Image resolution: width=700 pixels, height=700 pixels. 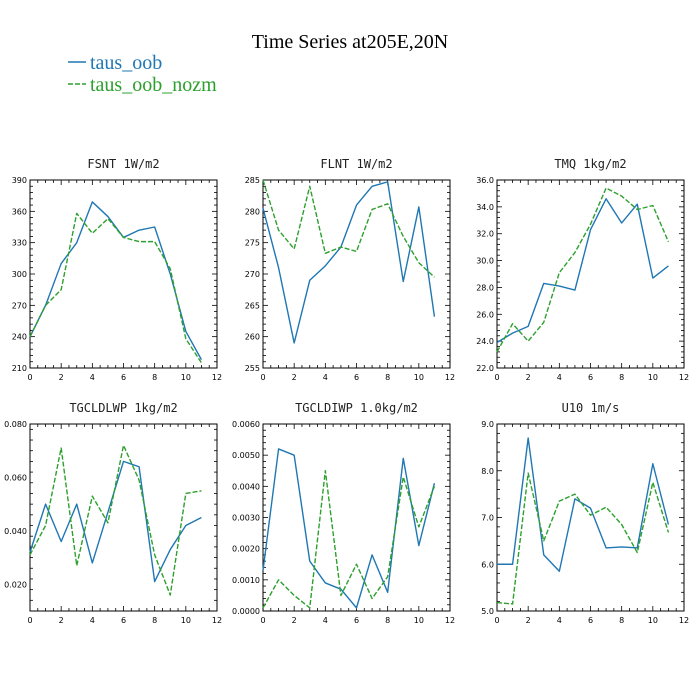 I want to click on y-tick-label: 36.0, so click(x=485, y=180).